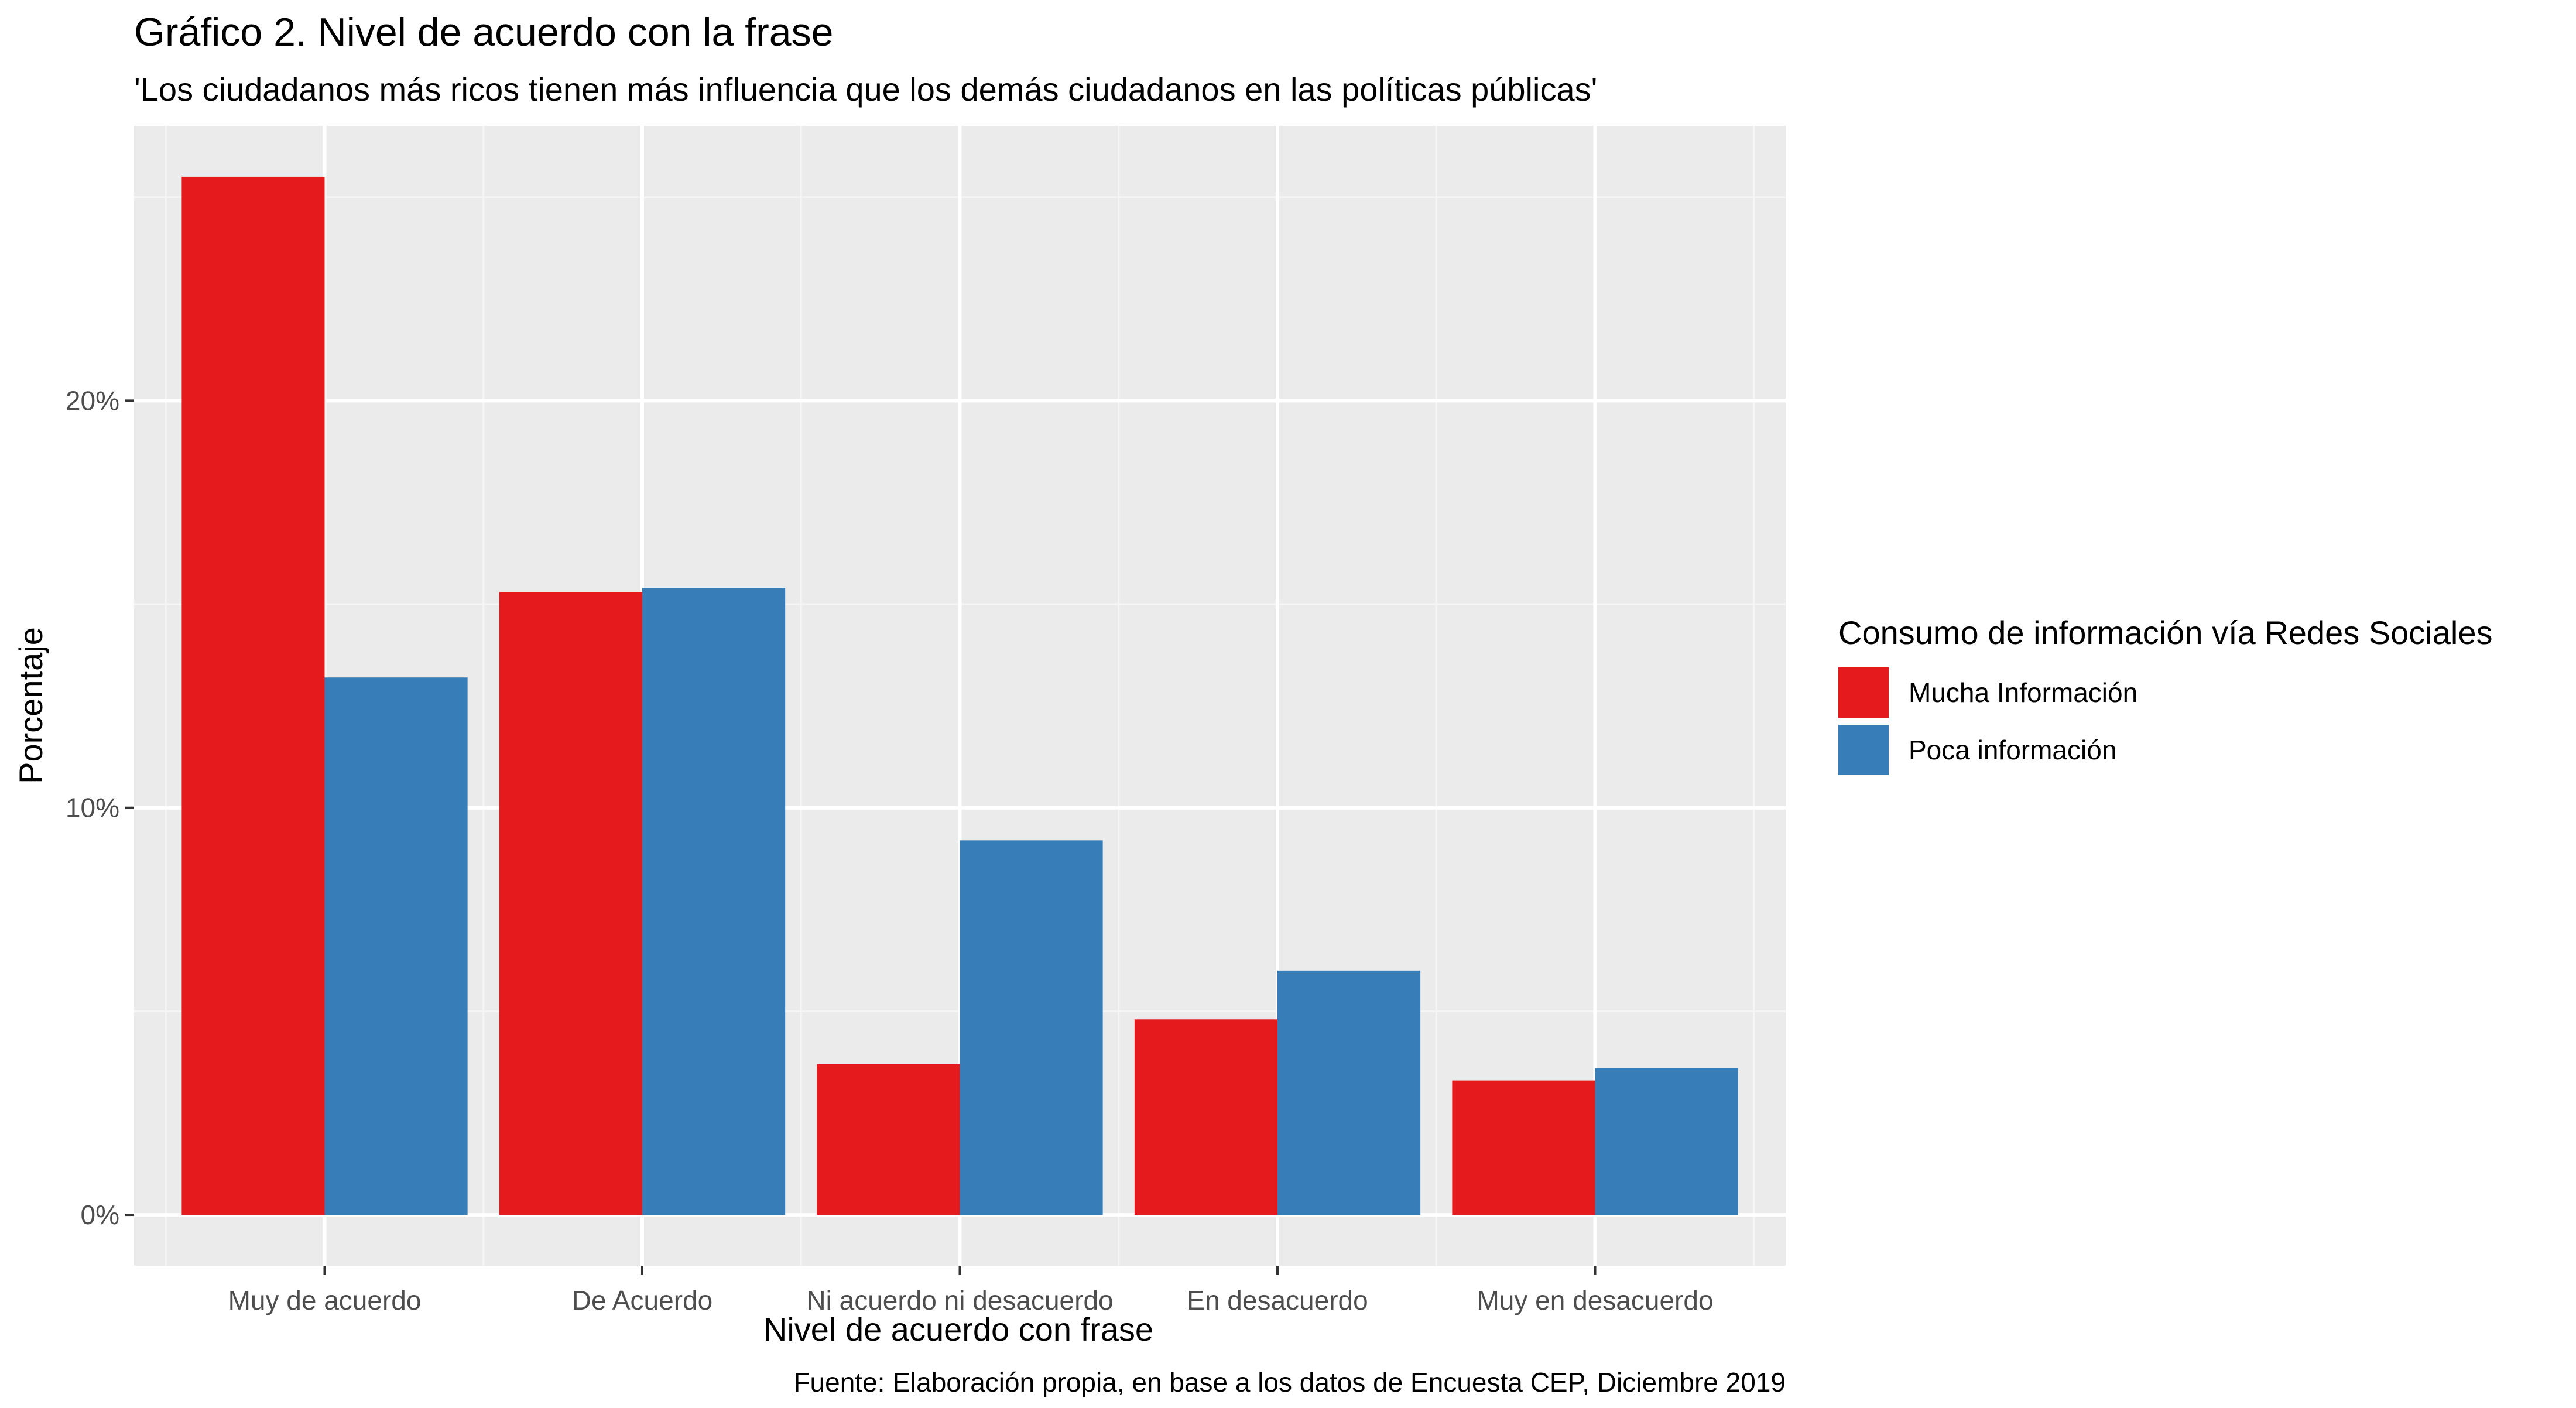  Describe the element at coordinates (325, 1300) in the screenshot. I see `x-tick-label: Muy de acuerdo` at that location.